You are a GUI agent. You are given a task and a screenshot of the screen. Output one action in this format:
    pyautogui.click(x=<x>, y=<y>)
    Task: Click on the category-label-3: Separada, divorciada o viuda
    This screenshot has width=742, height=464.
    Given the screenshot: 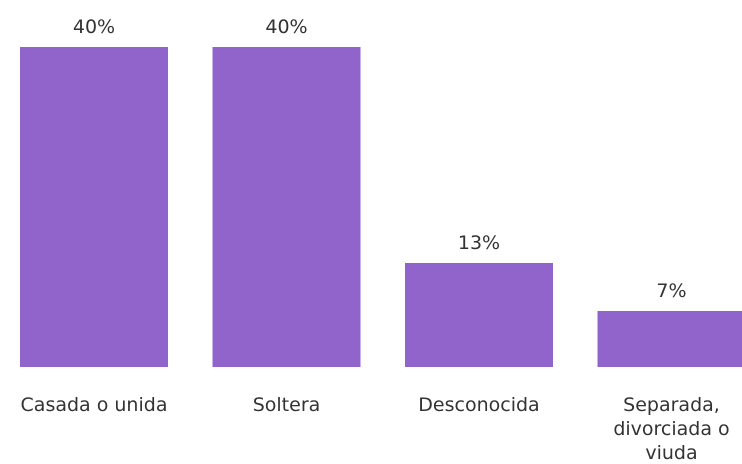 What is the action you would take?
    pyautogui.click(x=671, y=429)
    